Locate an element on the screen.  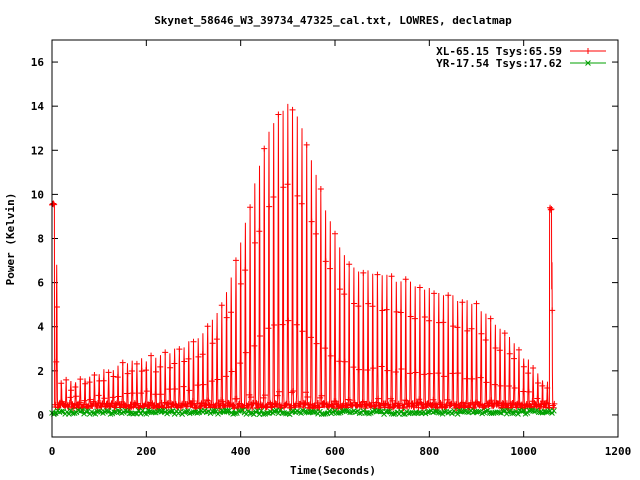
y-tick-label: 12 is located at coordinates (37, 150).